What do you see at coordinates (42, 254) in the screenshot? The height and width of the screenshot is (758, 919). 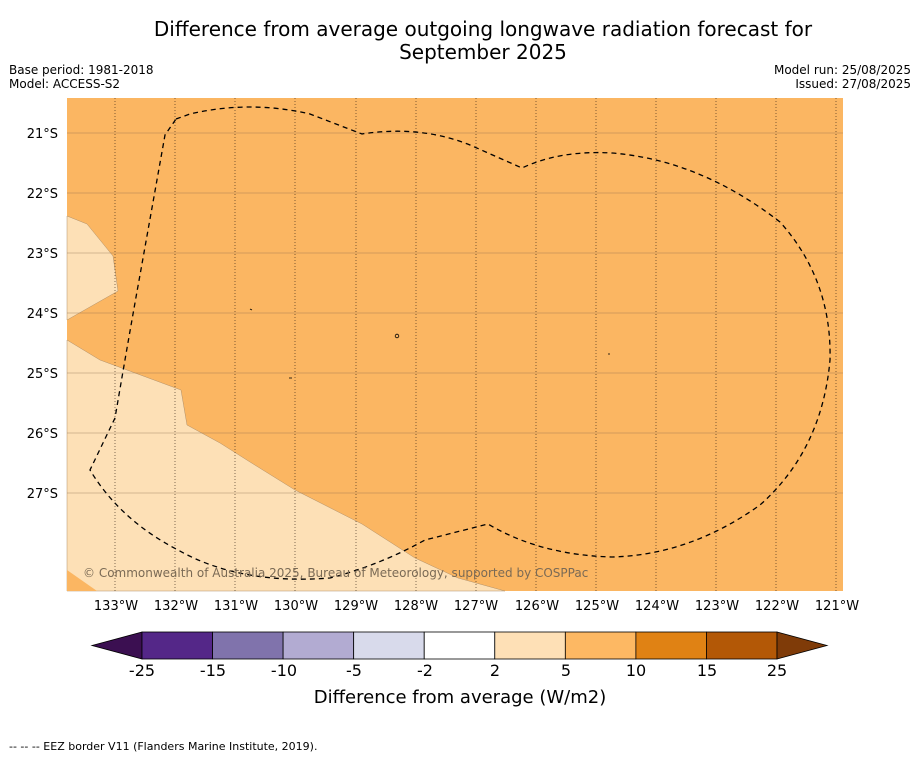 I see `lat-label: 23°S` at bounding box center [42, 254].